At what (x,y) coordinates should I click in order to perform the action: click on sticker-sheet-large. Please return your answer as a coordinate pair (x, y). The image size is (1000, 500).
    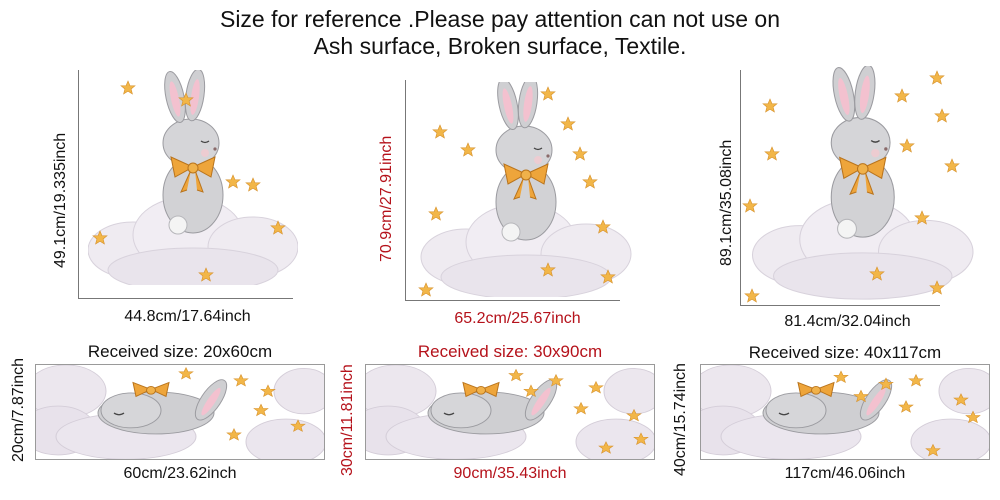
    Looking at the image, I should click on (845, 412).